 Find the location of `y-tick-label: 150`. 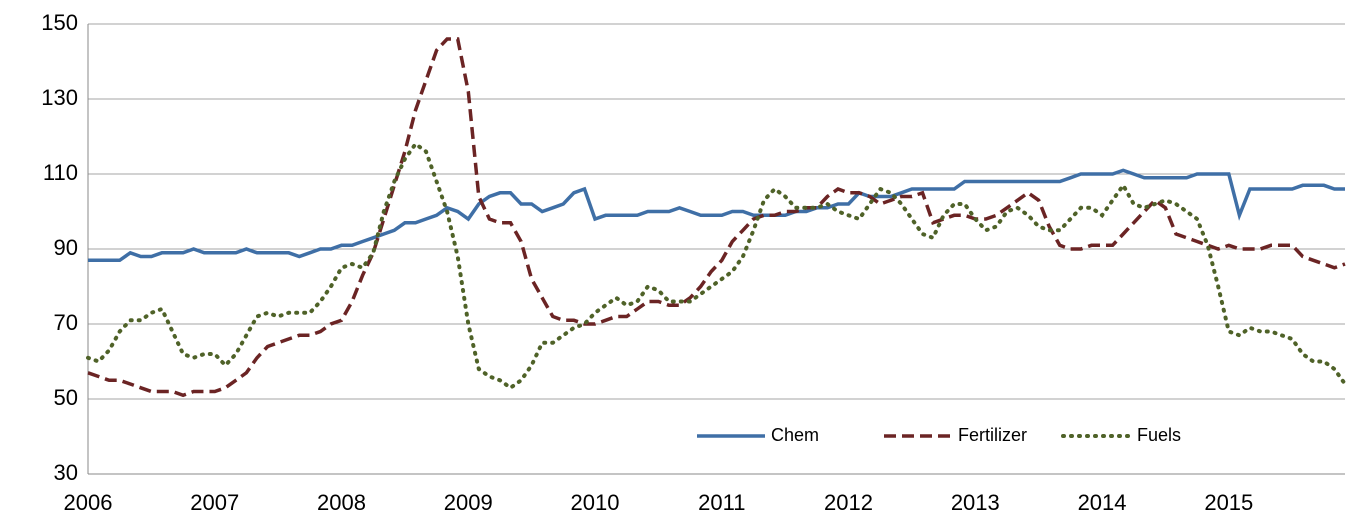

y-tick-label: 150 is located at coordinates (59, 22).